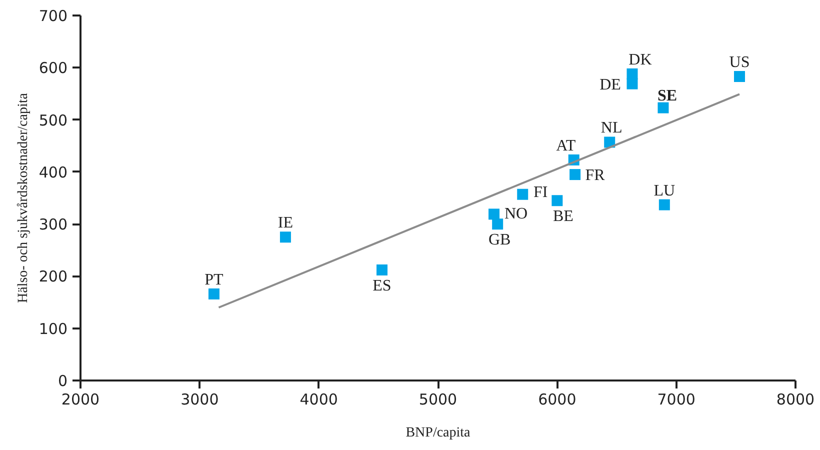 This screenshot has height=450, width=820. What do you see at coordinates (319, 399) in the screenshot?
I see `x-tick-label: 4000` at bounding box center [319, 399].